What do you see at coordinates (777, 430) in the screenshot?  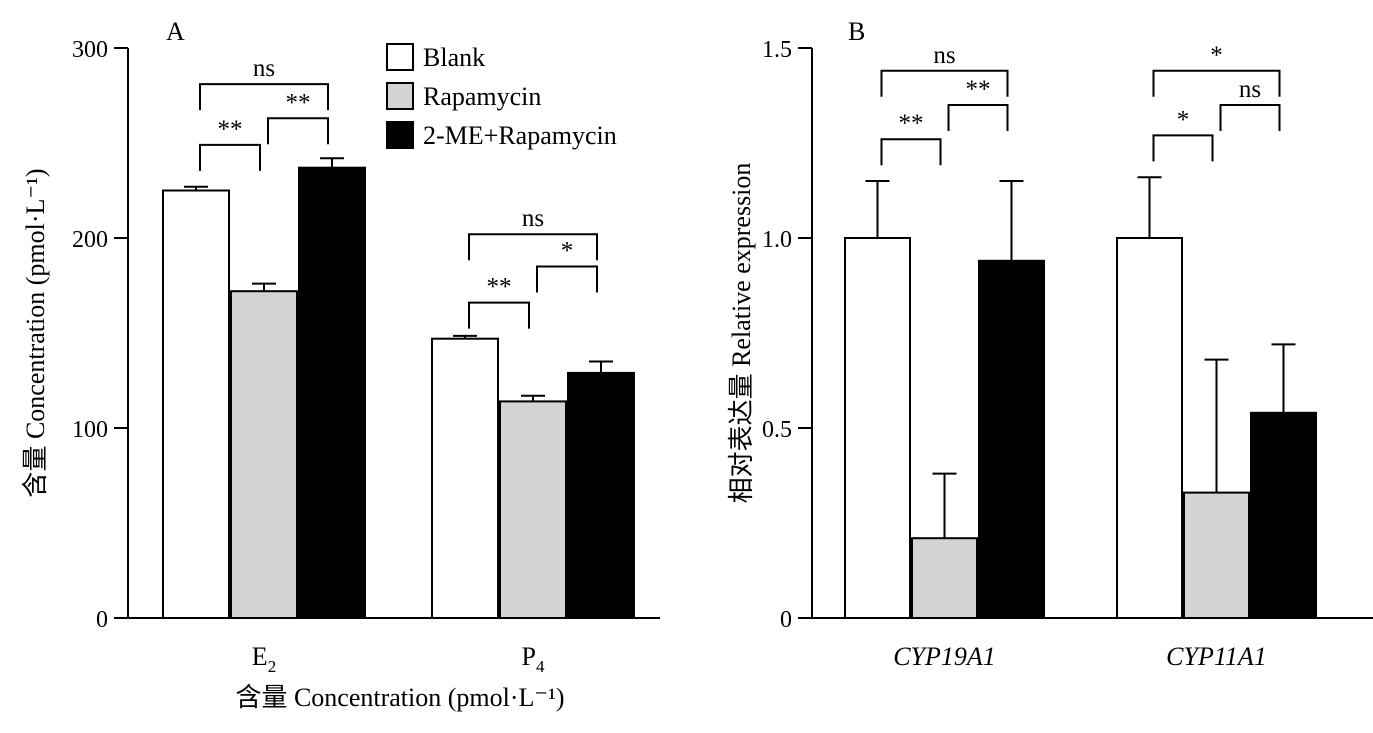 I see `y-tick-label: 0.5` at bounding box center [777, 430].